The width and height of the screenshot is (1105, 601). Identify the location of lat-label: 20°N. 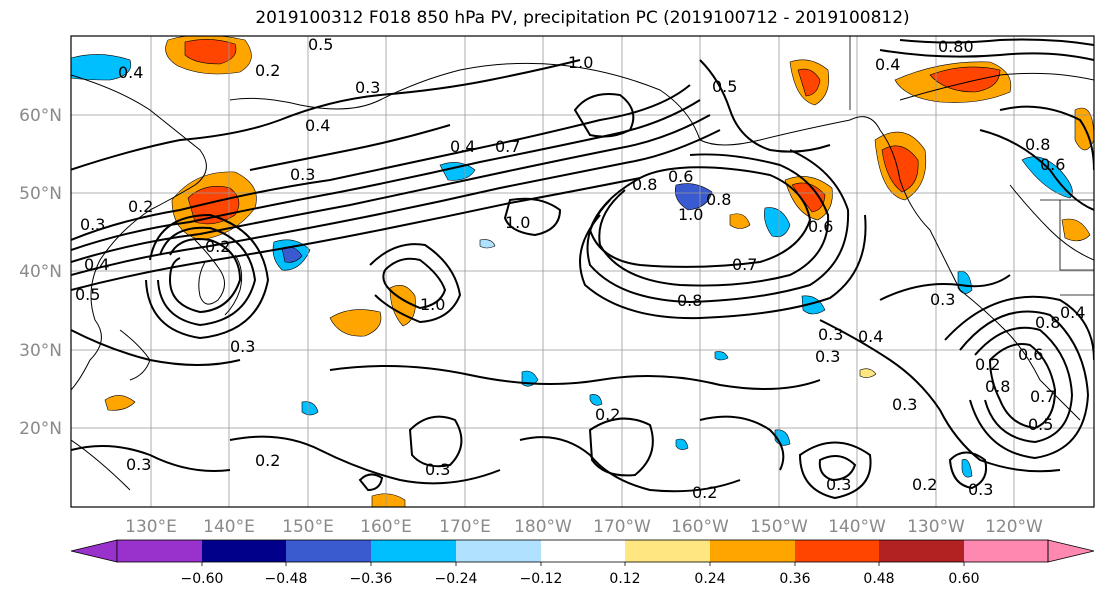
(40, 429).